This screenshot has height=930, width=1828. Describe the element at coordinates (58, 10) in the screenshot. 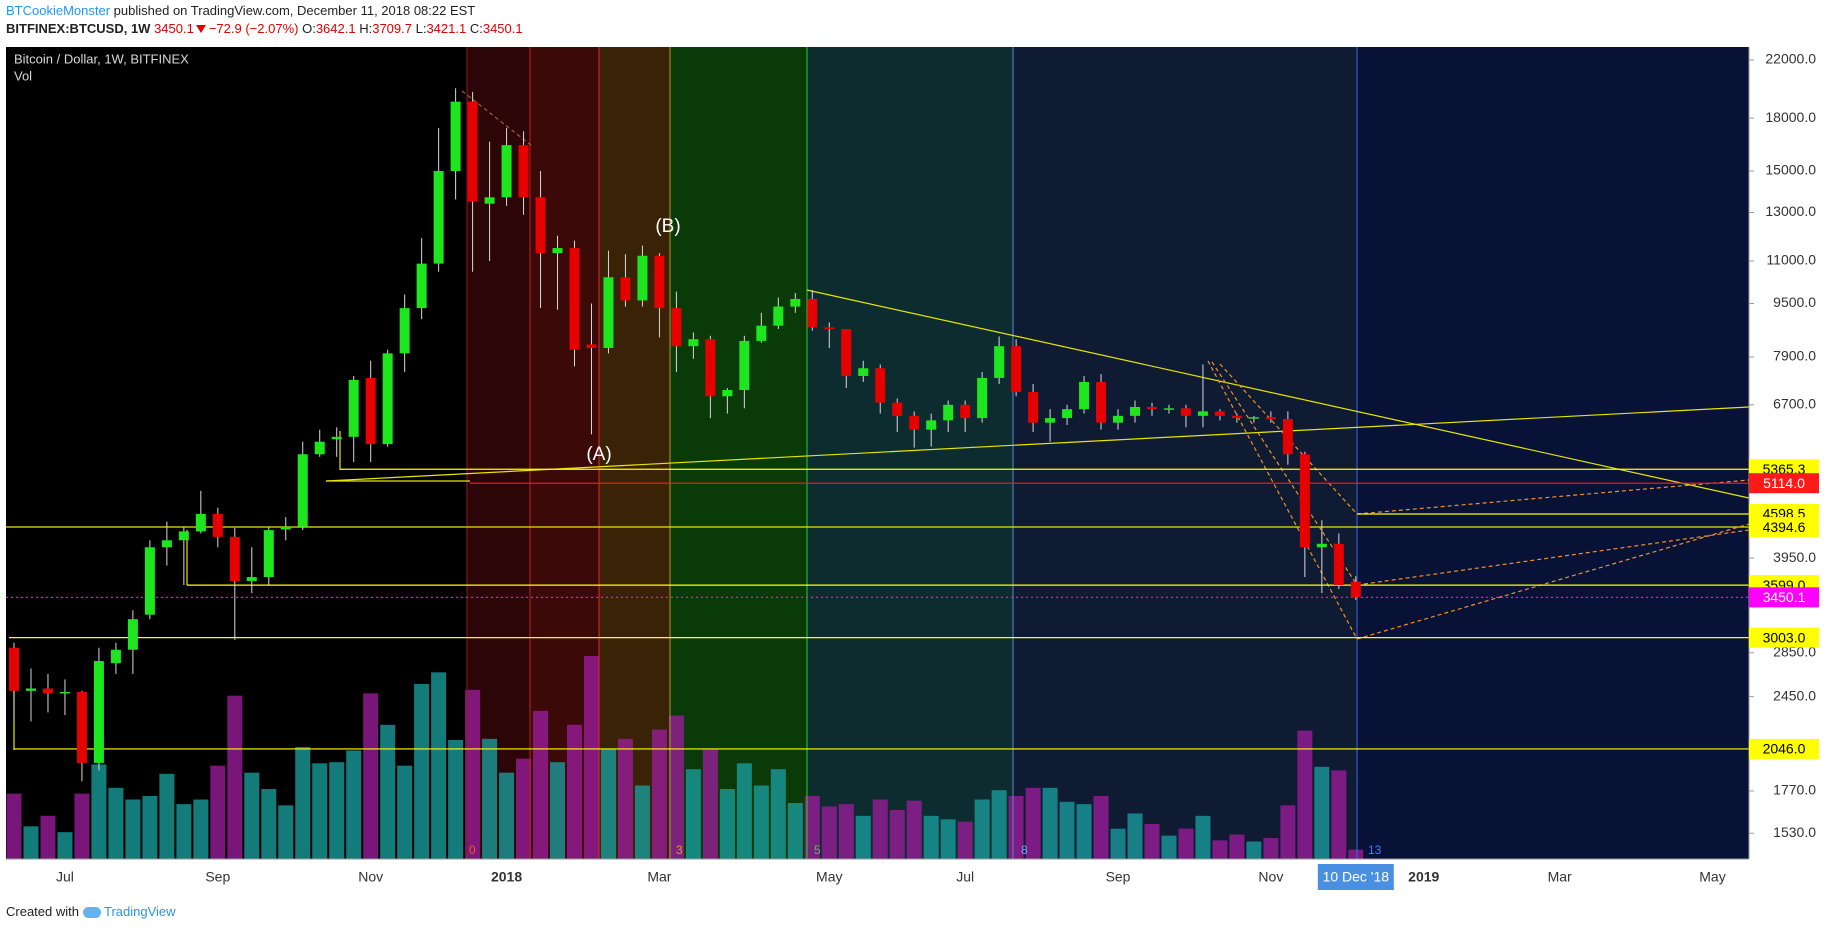

I see `author: BTCookieMonster` at that location.